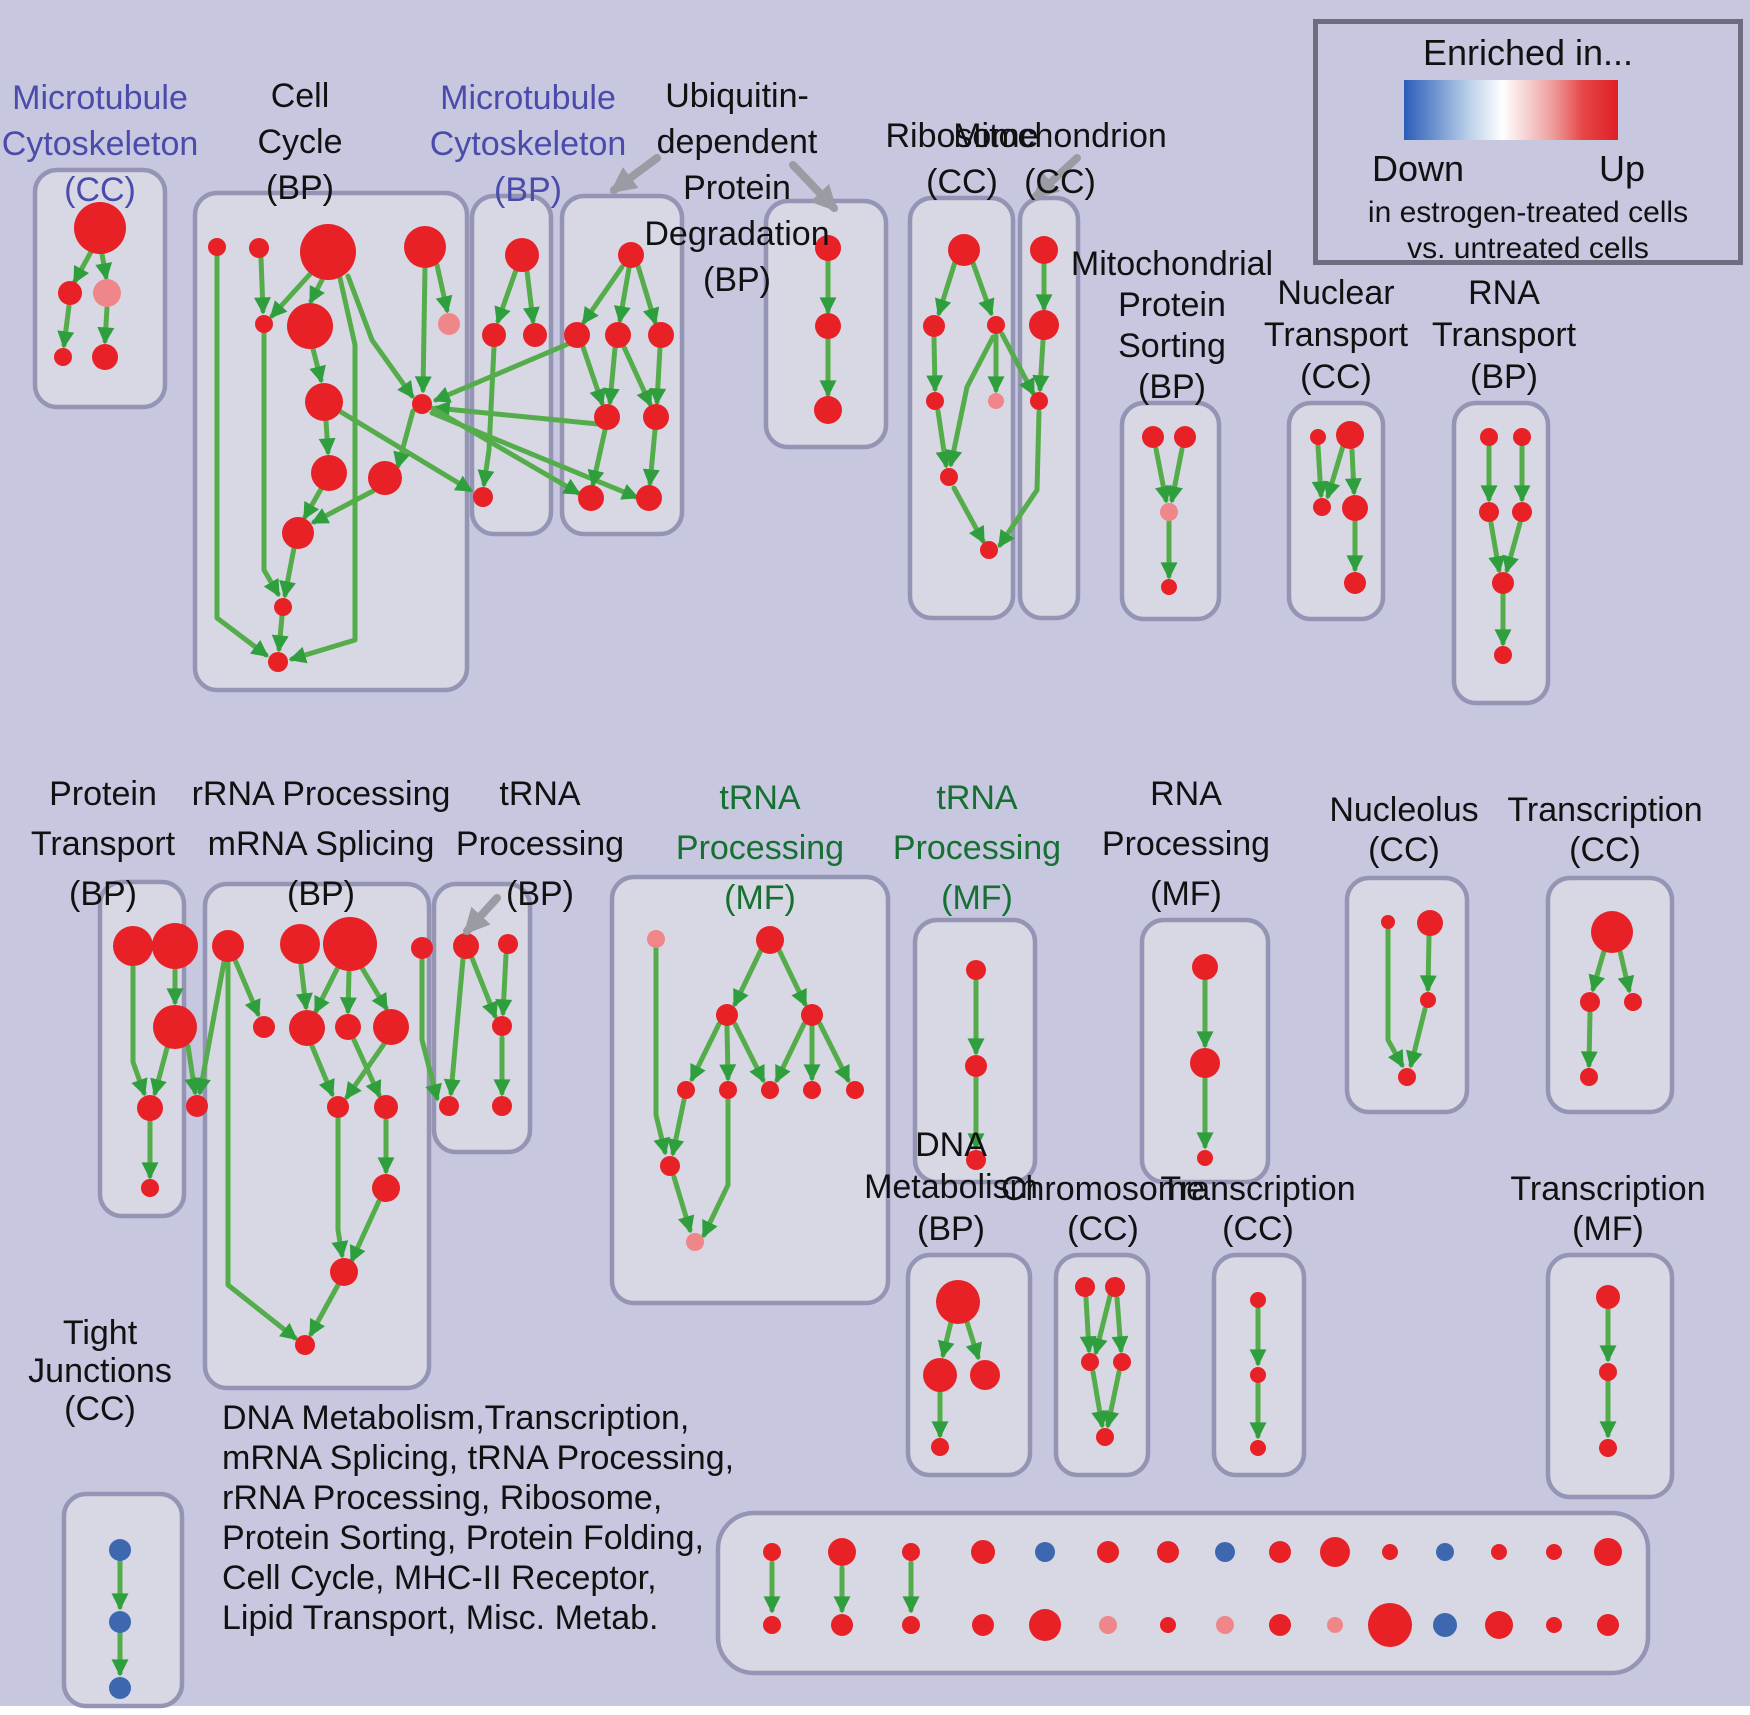  What do you see at coordinates (478, 1458) in the screenshot?
I see `misc-list-line: mRNA Splicing, tRNA Processing,` at bounding box center [478, 1458].